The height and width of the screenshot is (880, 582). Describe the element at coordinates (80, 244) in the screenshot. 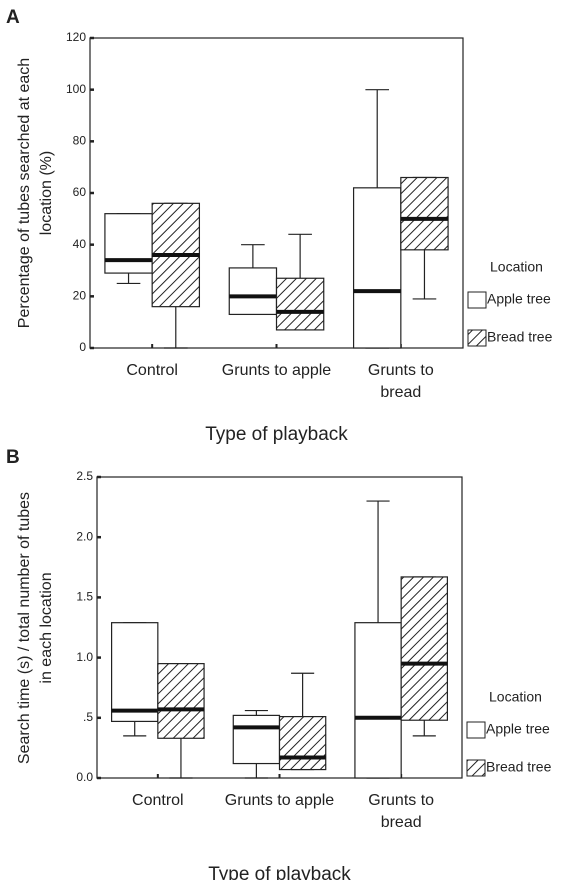

I see `y-tick-label: 40` at that location.